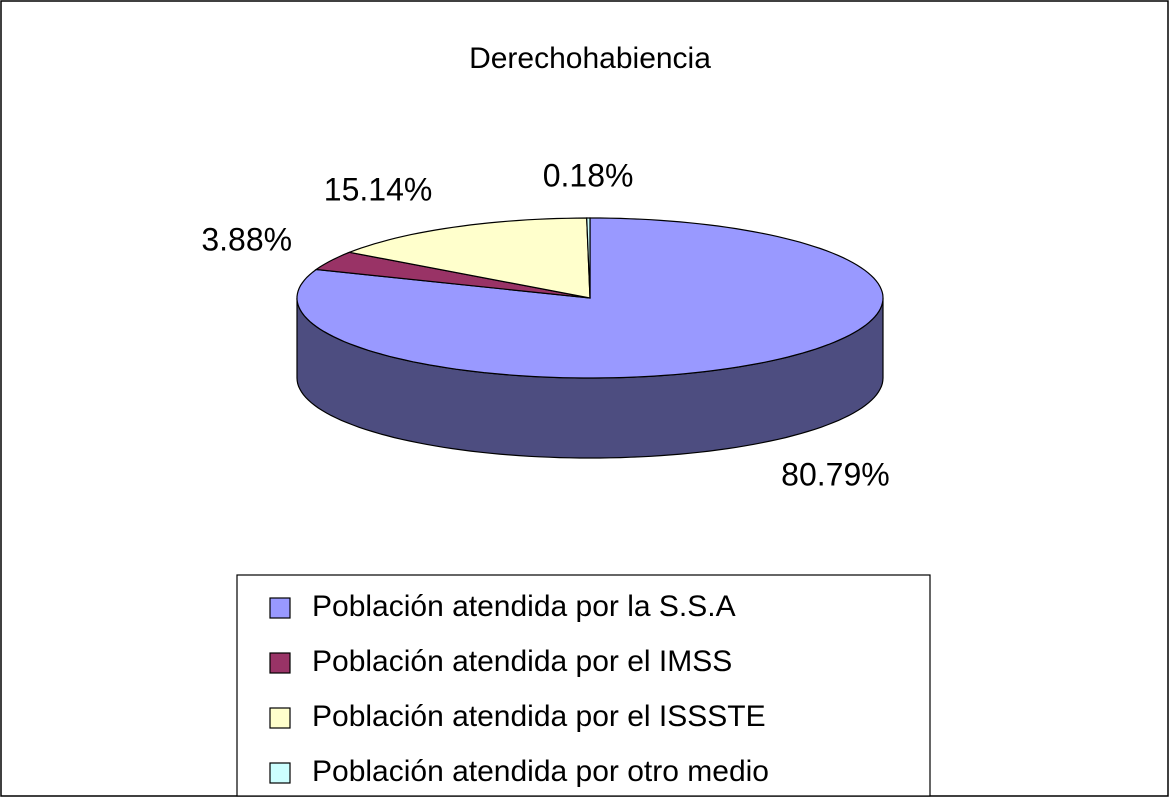  Describe the element at coordinates (588, 175) in the screenshot. I see `data-label: 0.18%` at that location.